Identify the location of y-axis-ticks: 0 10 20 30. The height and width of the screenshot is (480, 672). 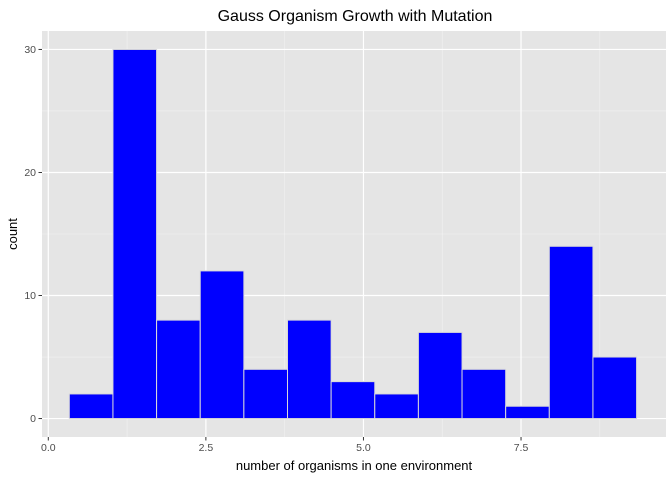
(33, 234).